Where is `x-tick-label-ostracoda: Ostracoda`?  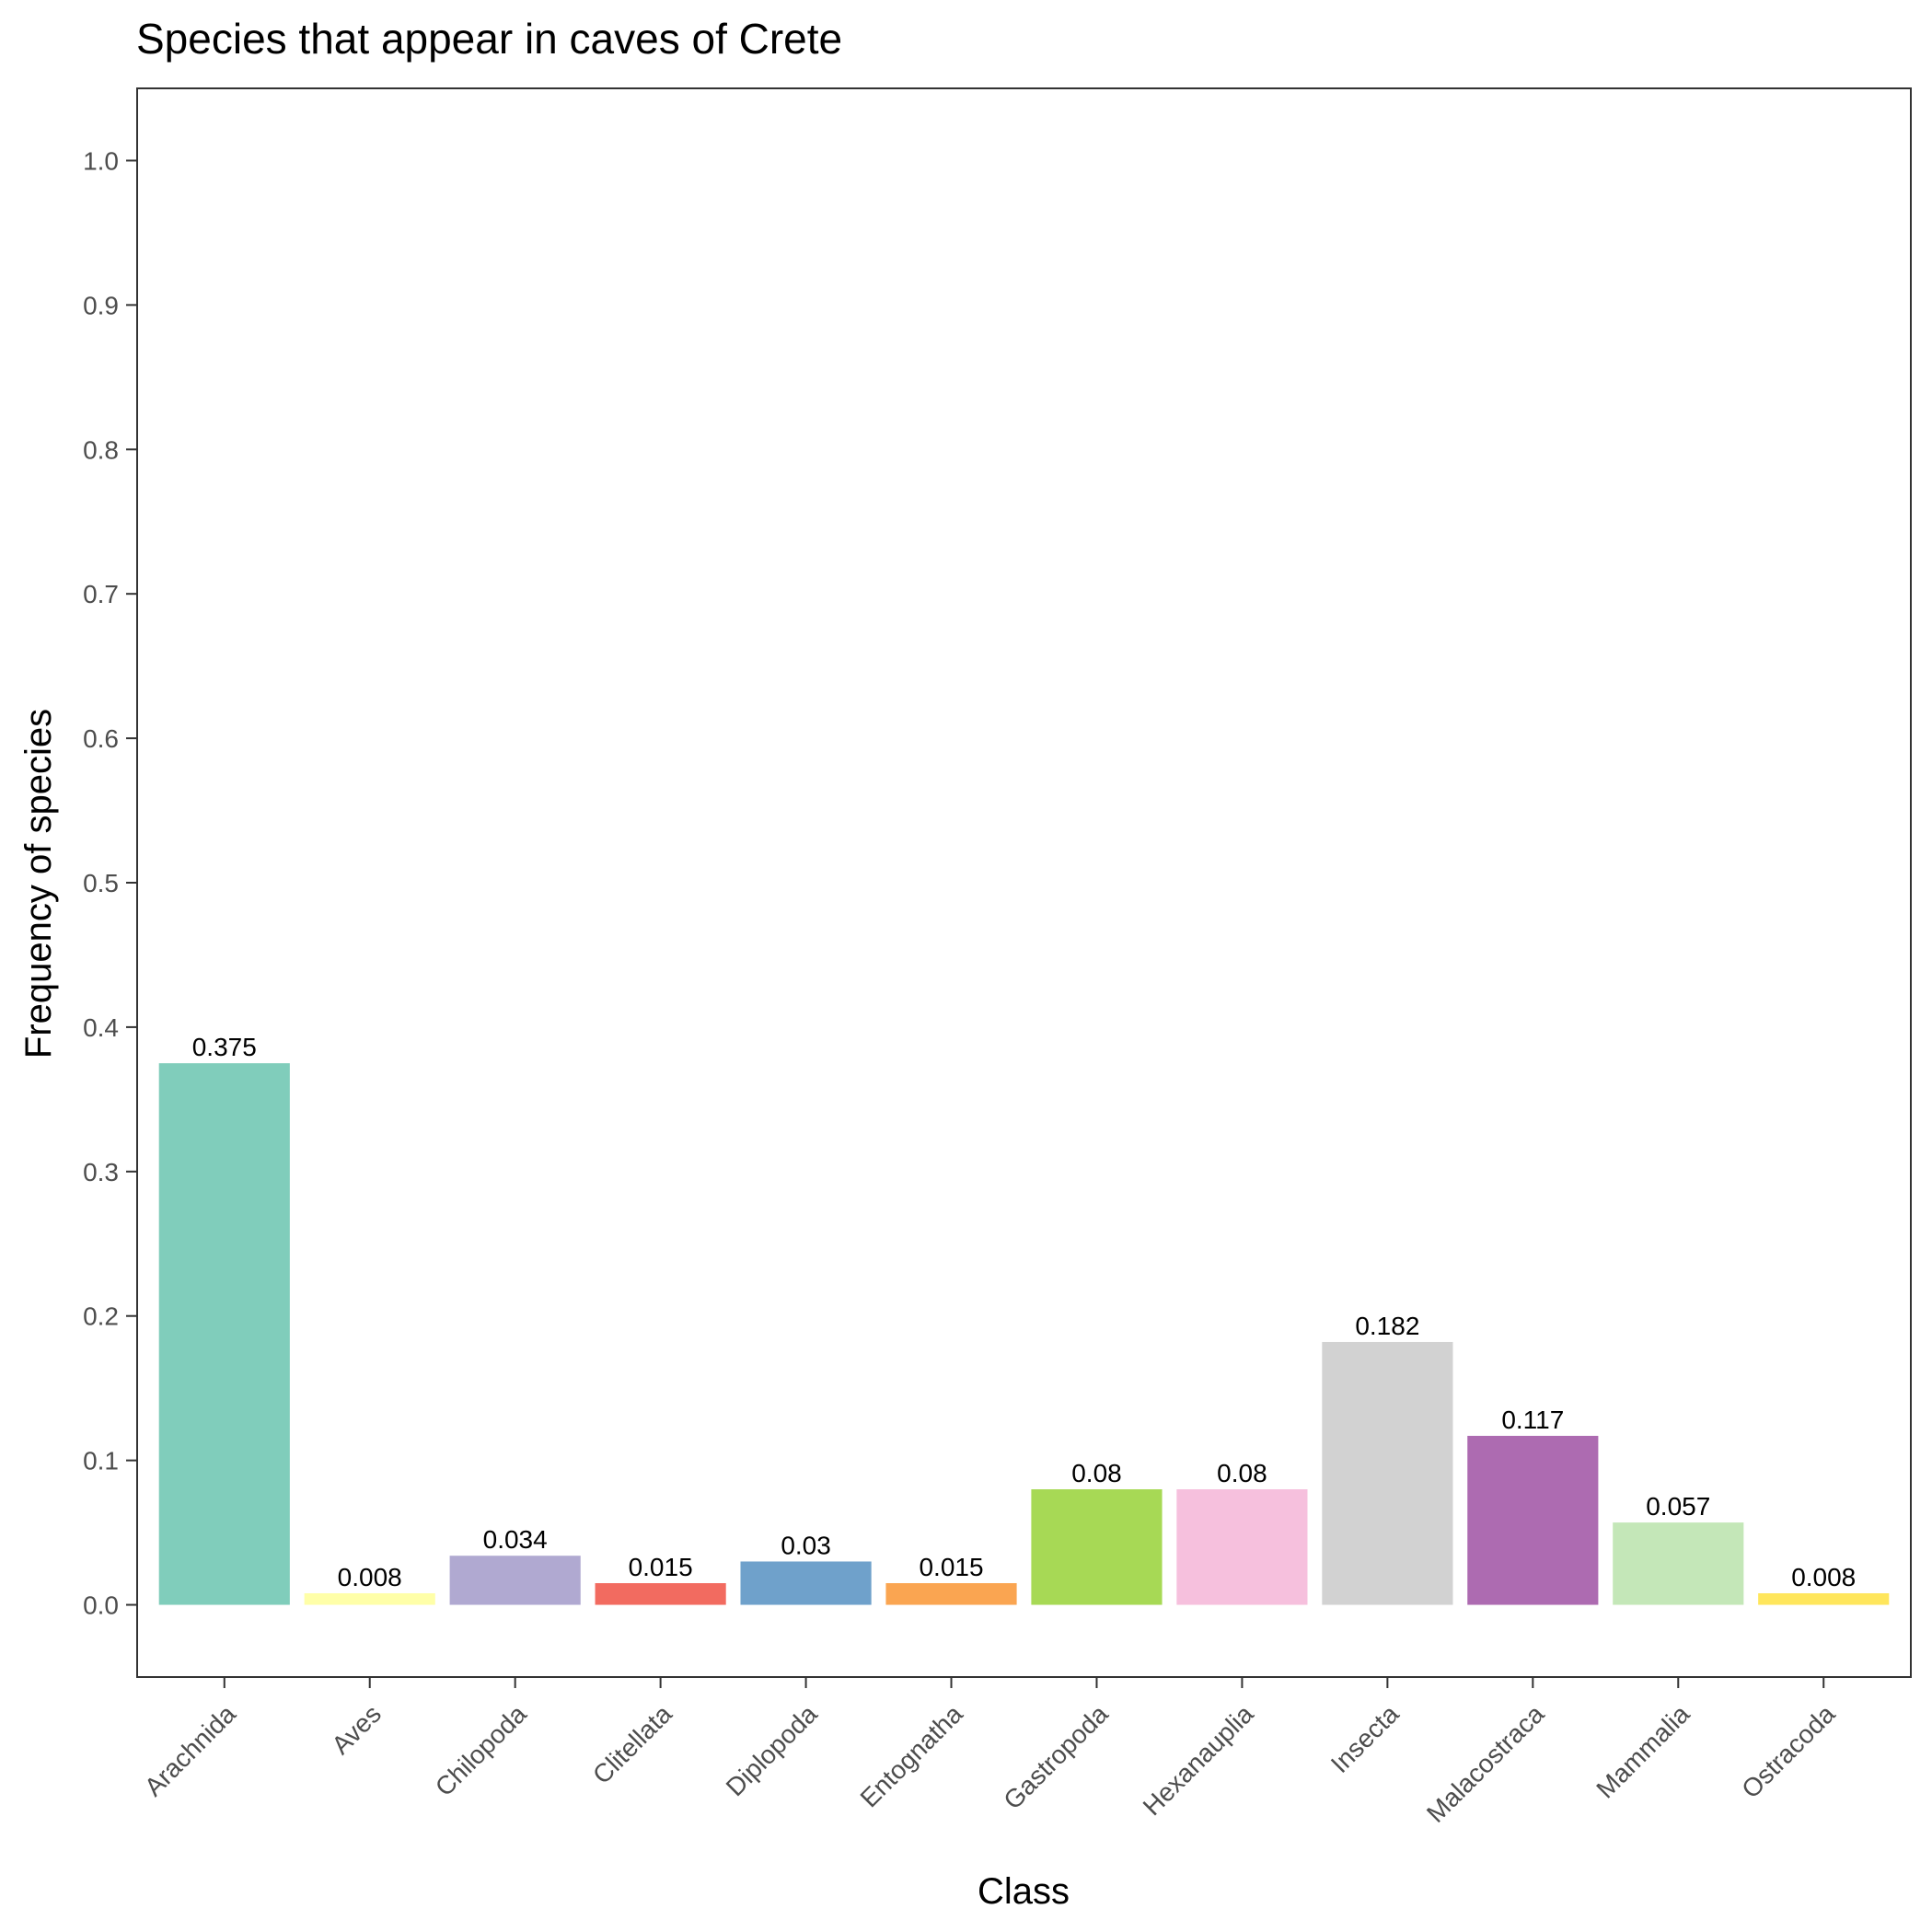 x-tick-label-ostracoda: Ostracoda is located at coordinates (1789, 1752).